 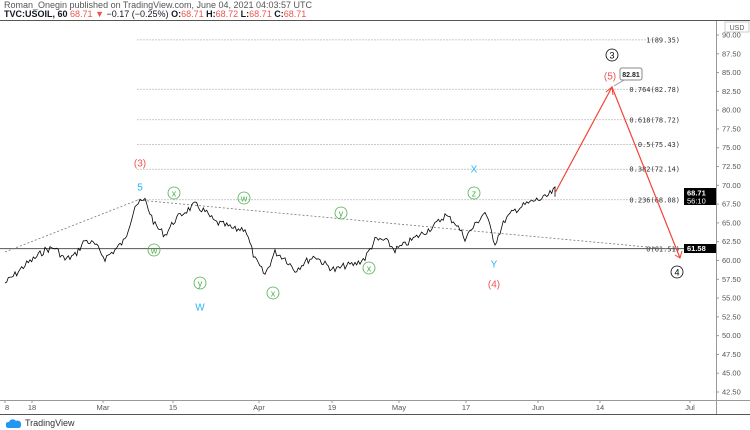 I want to click on y-tick-label: 42.50, so click(x=731, y=392).